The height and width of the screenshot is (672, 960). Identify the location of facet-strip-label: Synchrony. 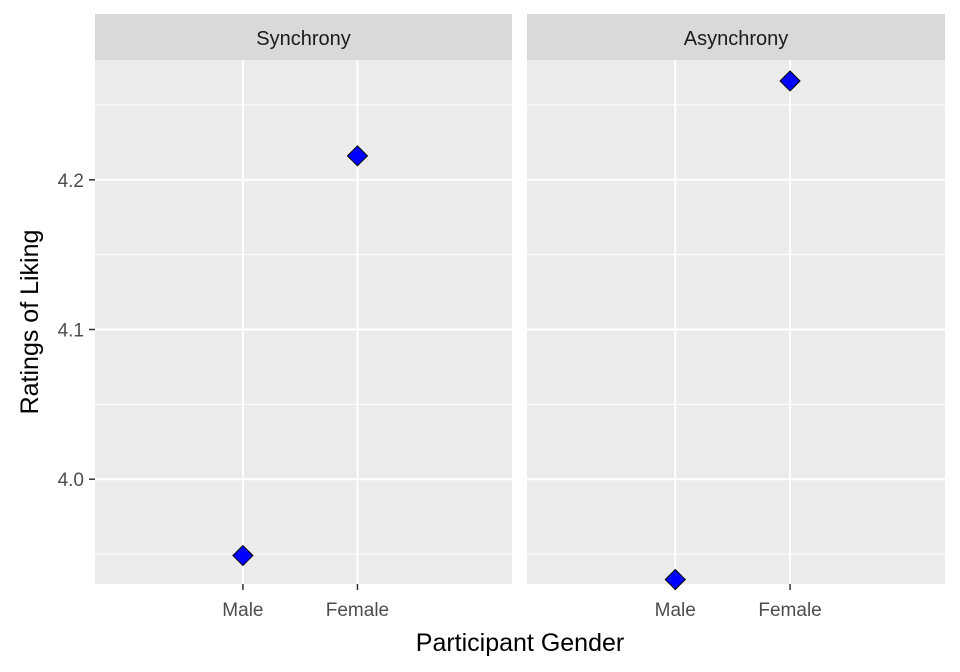
(303, 39).